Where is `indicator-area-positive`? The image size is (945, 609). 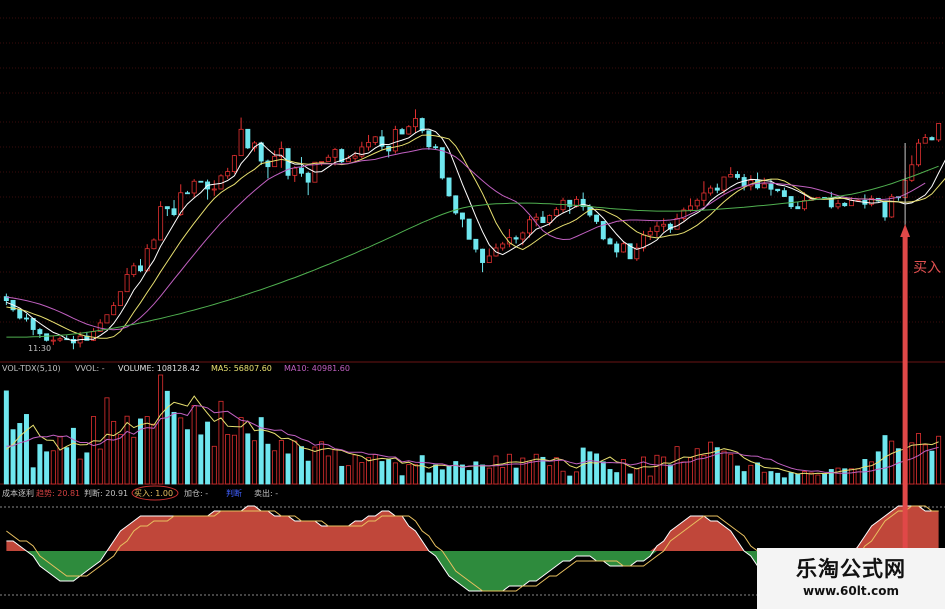 indicator-area-positive is located at coordinates (472, 528).